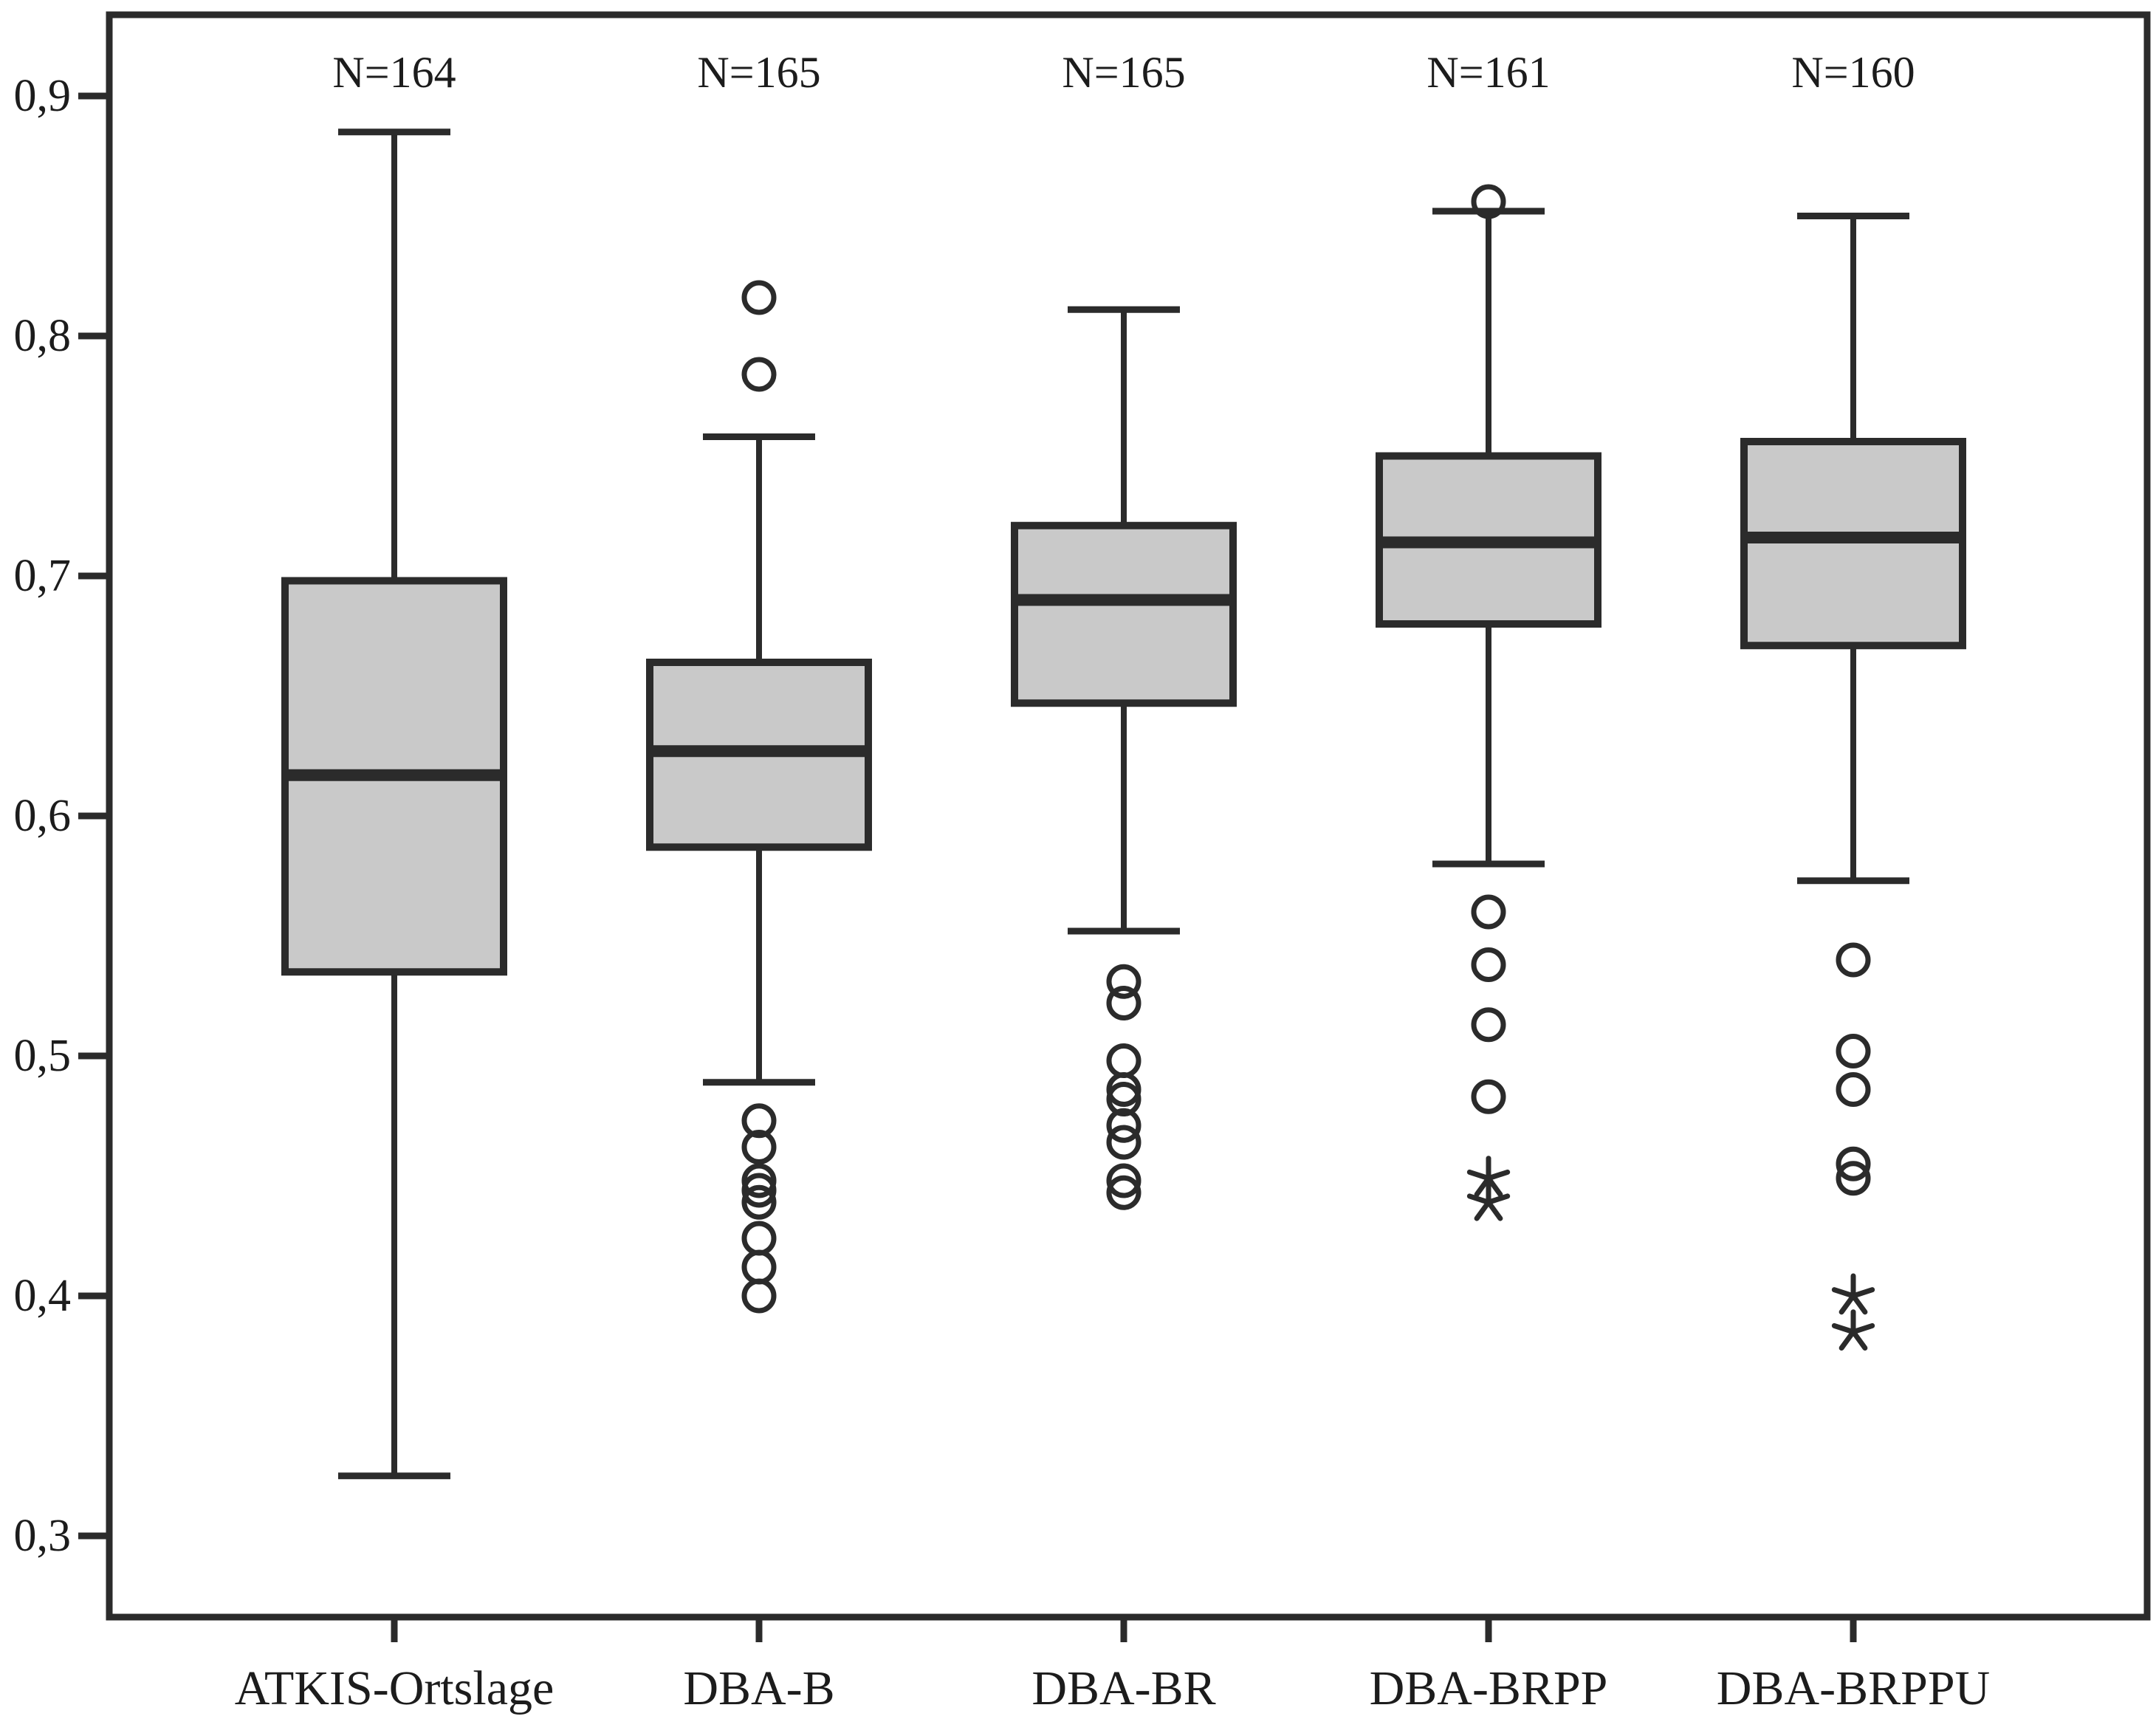 Image resolution: width=2156 pixels, height=1719 pixels. What do you see at coordinates (395, 1688) in the screenshot?
I see `category-label: ATKIS-Ortslage` at bounding box center [395, 1688].